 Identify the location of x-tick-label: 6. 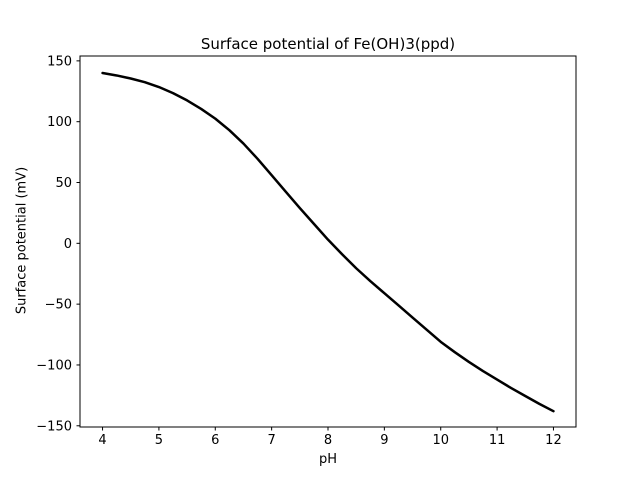
(215, 440).